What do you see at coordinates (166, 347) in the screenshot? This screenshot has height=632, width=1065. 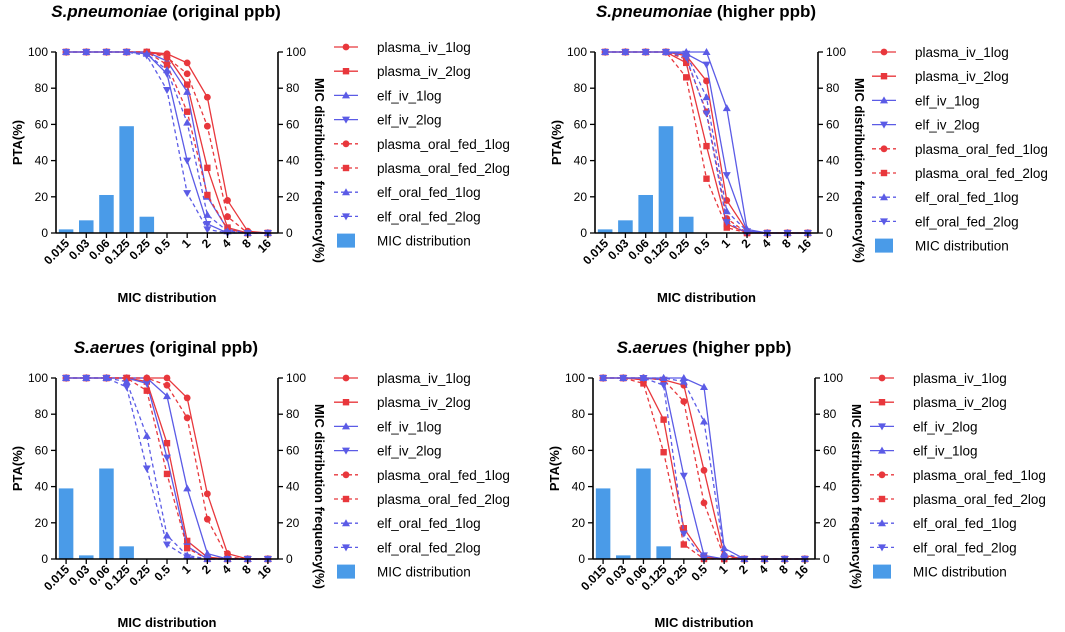 I see `chart-title: S.aerues (original ppb)` at bounding box center [166, 347].